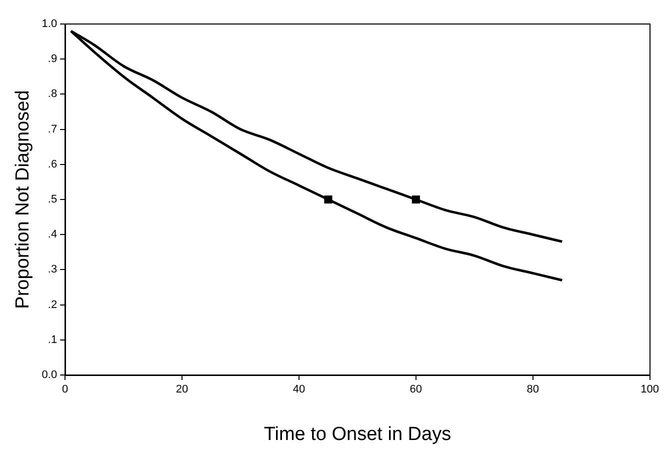  Describe the element at coordinates (65, 390) in the screenshot. I see `x-tick-label: 0` at that location.